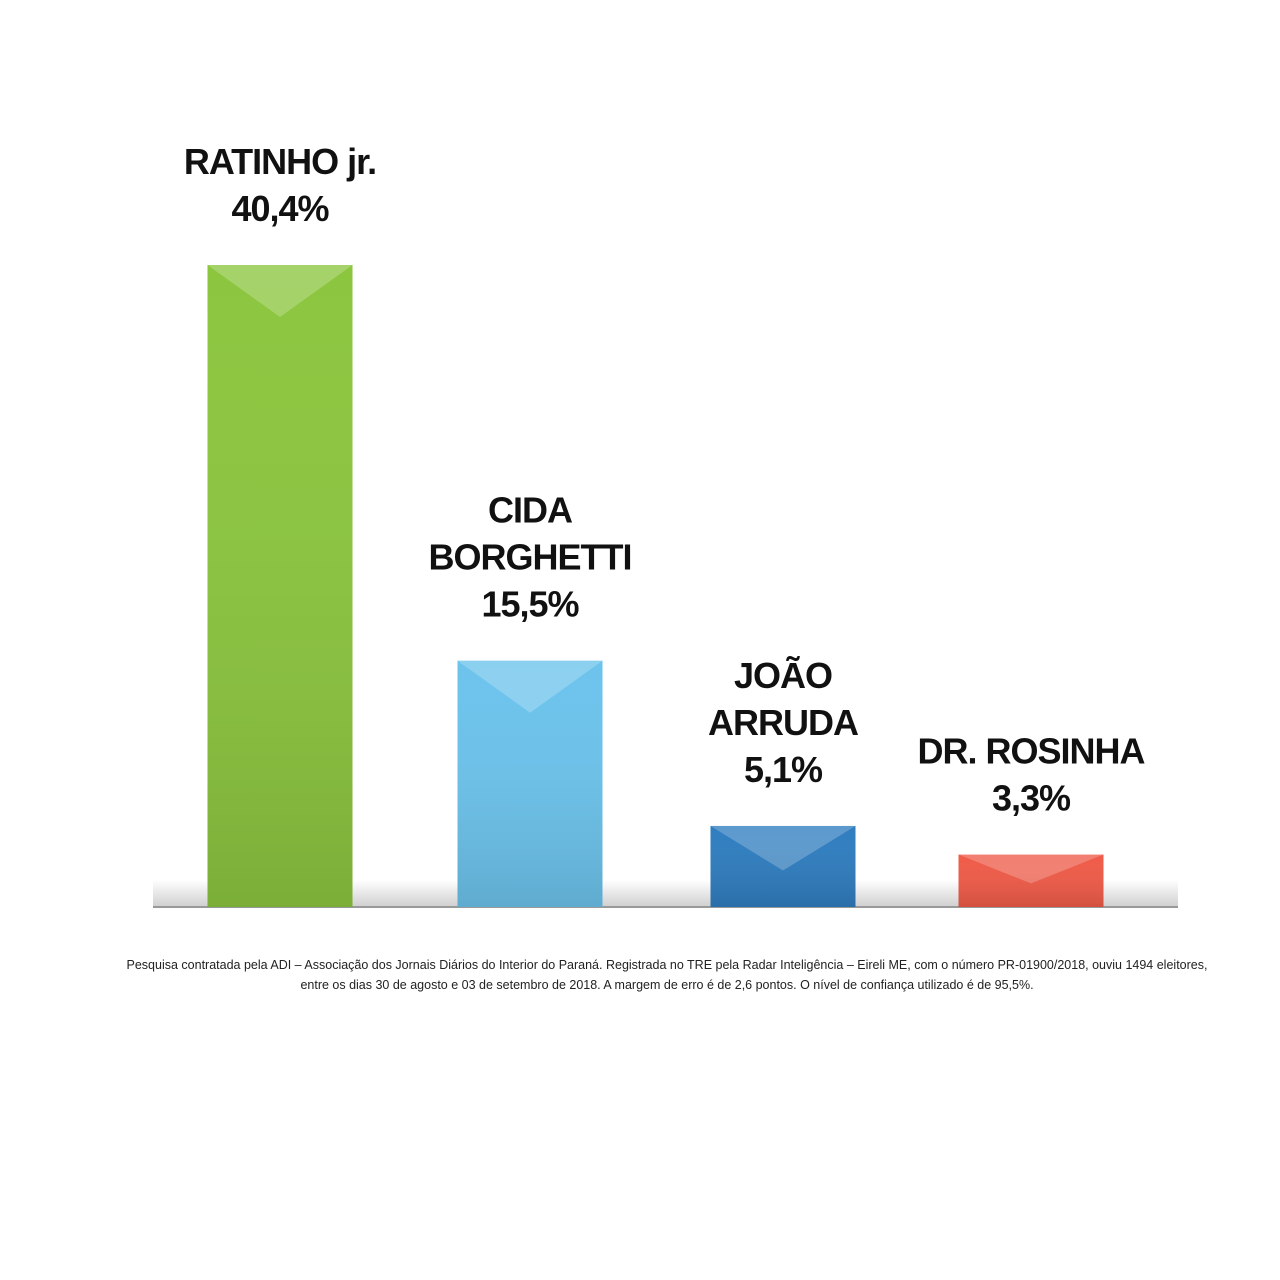 This screenshot has width=1280, height=1280. I want to click on value-label: 5,1%, so click(783, 769).